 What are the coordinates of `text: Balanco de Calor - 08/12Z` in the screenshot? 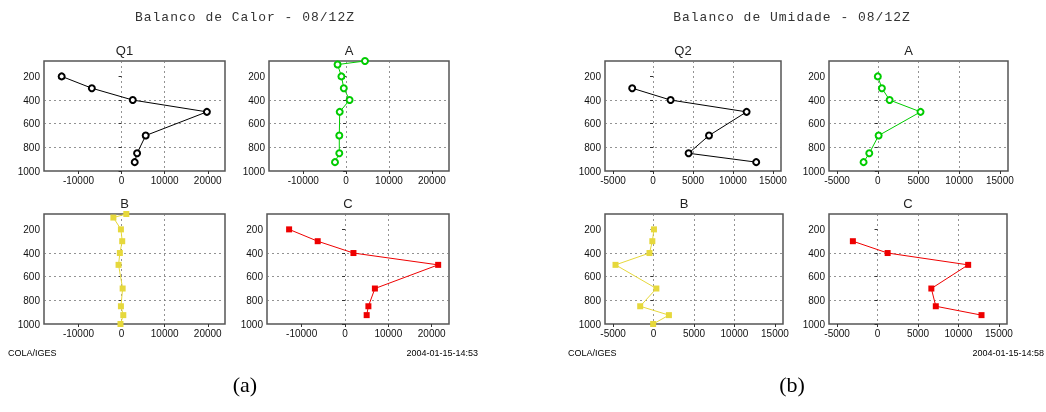 It's located at (244, 17).